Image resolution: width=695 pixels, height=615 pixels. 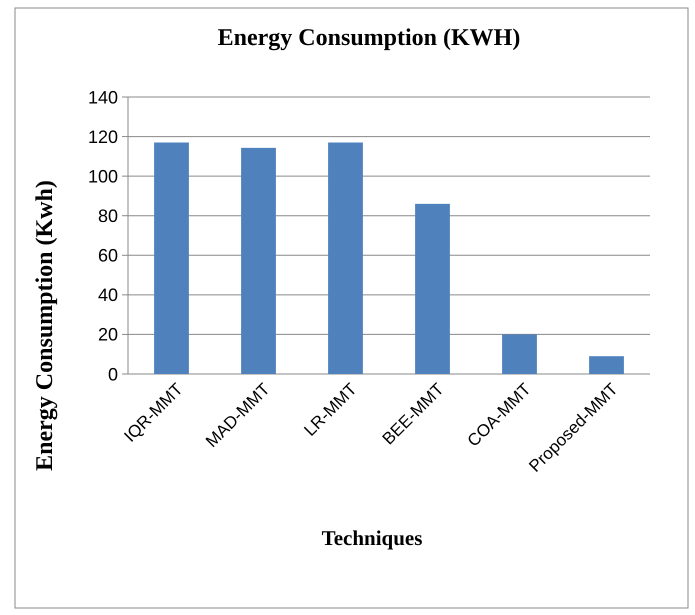 What do you see at coordinates (108, 216) in the screenshot?
I see `y-tick-label: 80` at bounding box center [108, 216].